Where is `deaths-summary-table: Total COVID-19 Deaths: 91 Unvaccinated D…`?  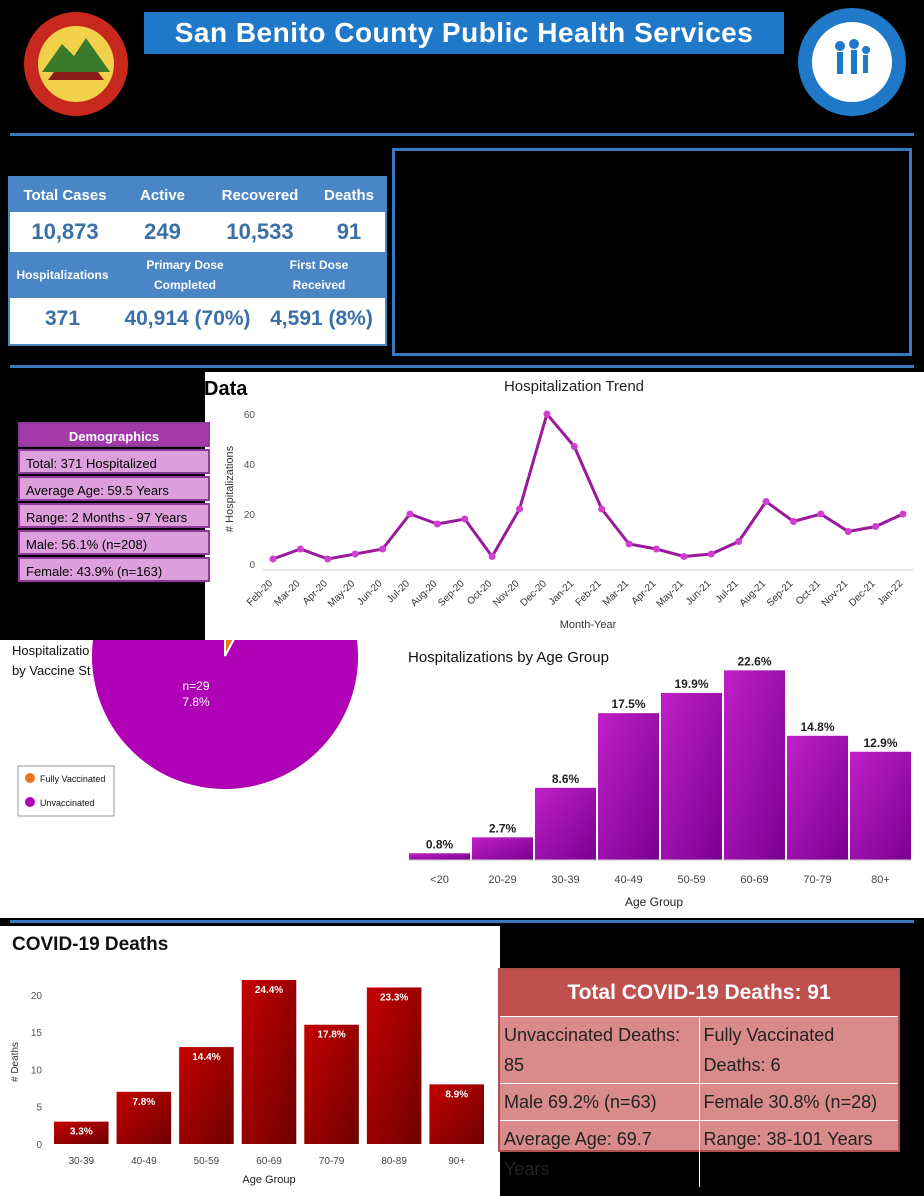
deaths-summary-table: Total COVID-19 Deaths: 91 Unvaccinated D… is located at coordinates (699, 1077).